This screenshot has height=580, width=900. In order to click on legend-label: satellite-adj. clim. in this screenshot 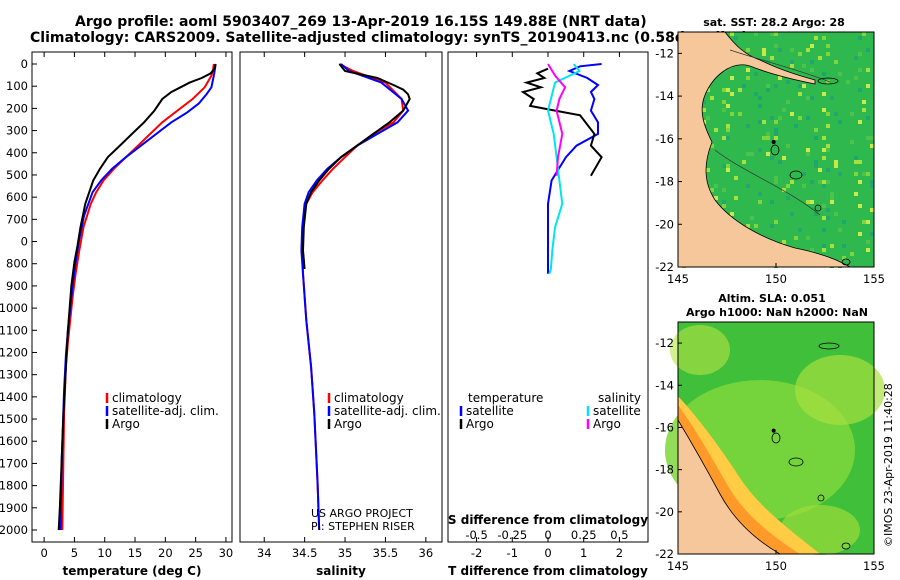, I will do `click(387, 411)`.